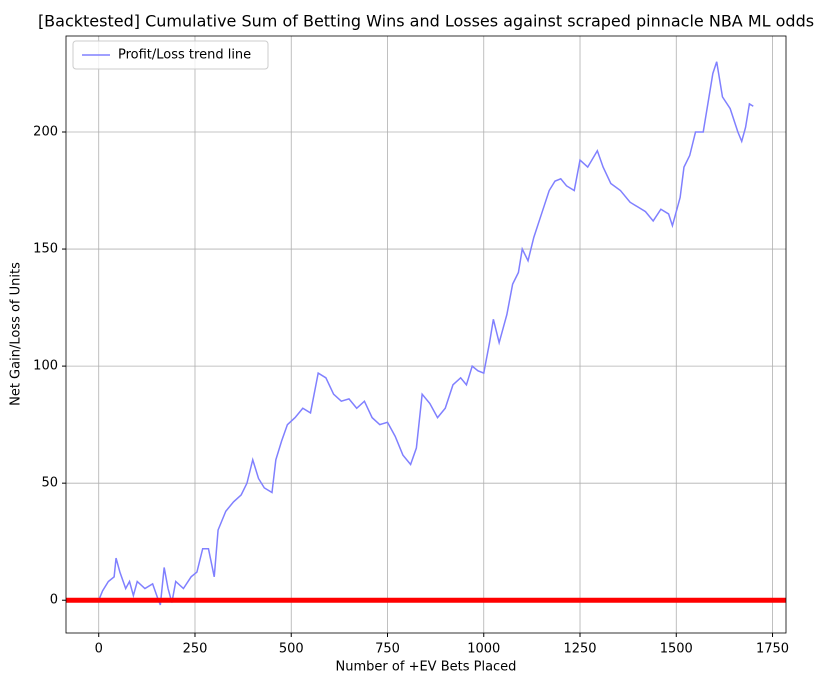  Describe the element at coordinates (291, 649) in the screenshot. I see `x-tick-label: 500` at that location.